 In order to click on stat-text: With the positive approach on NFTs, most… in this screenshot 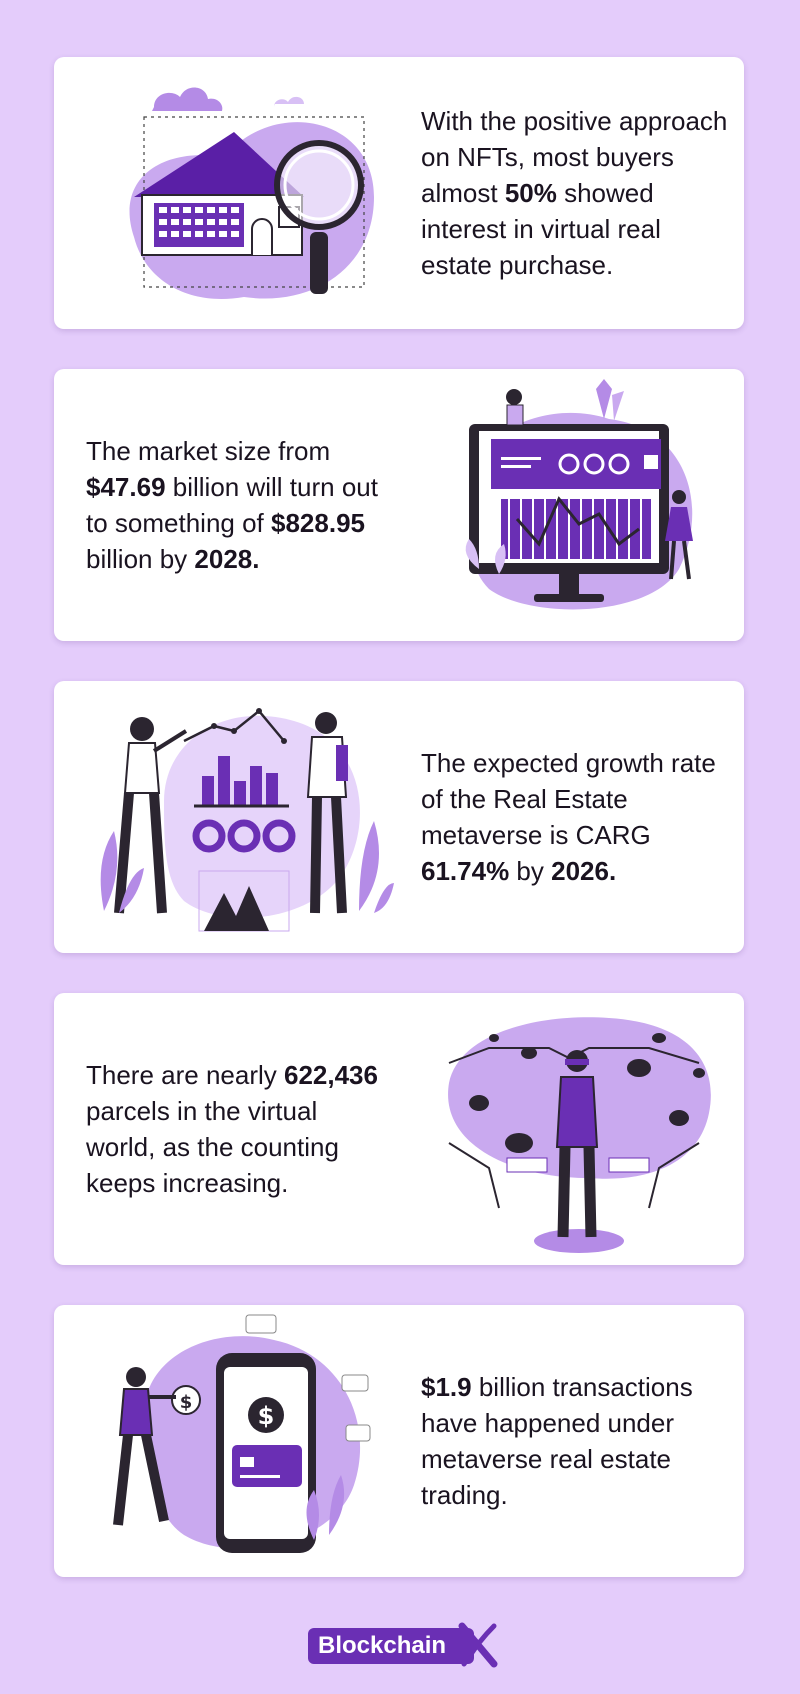, I will do `click(576, 193)`.